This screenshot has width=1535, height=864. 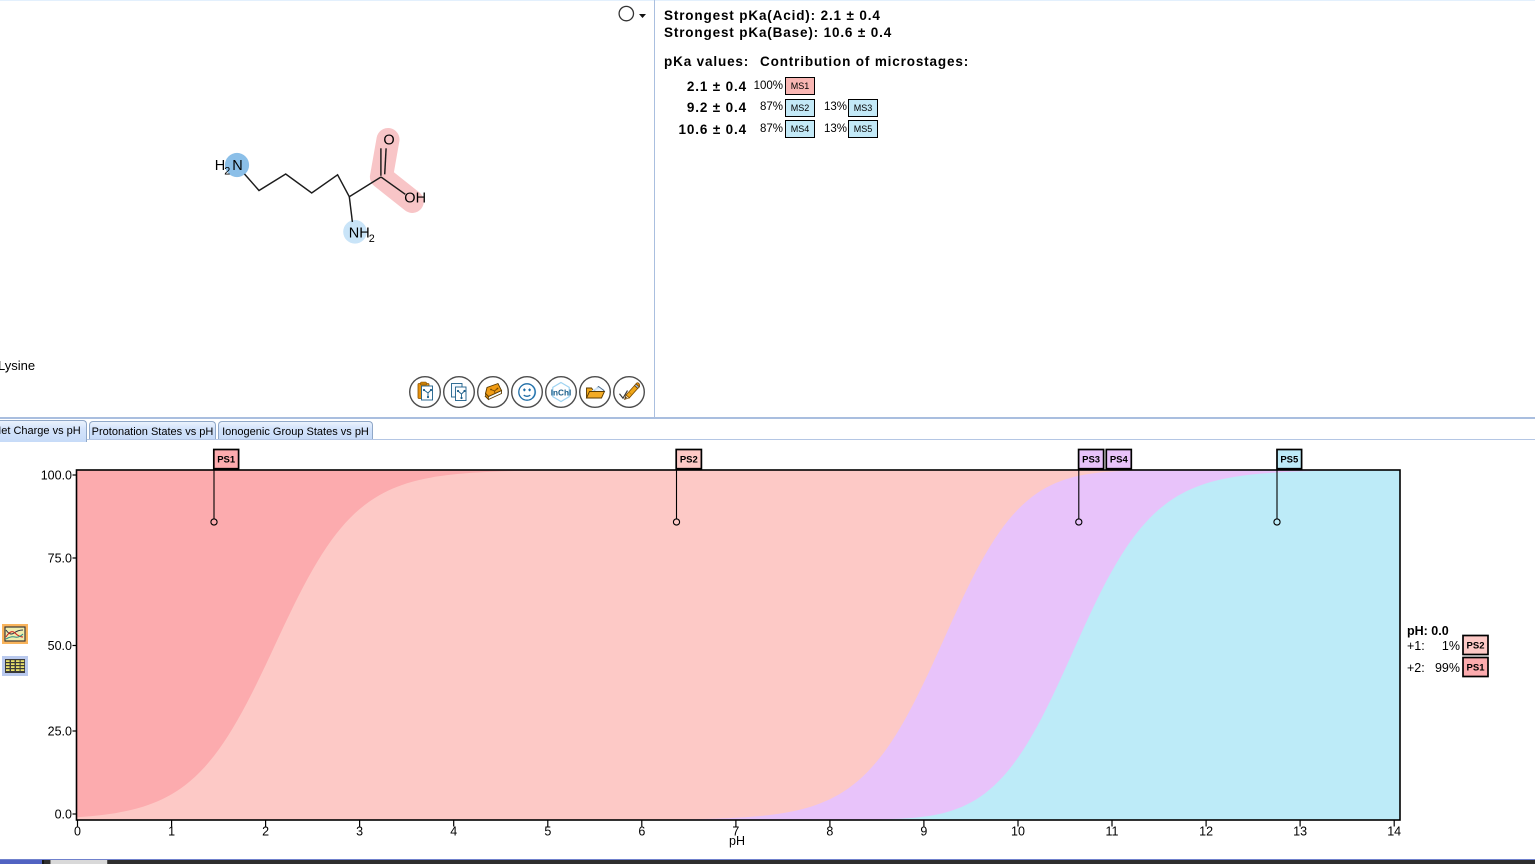 What do you see at coordinates (923, 832) in the screenshot?
I see `svg-text: 9` at bounding box center [923, 832].